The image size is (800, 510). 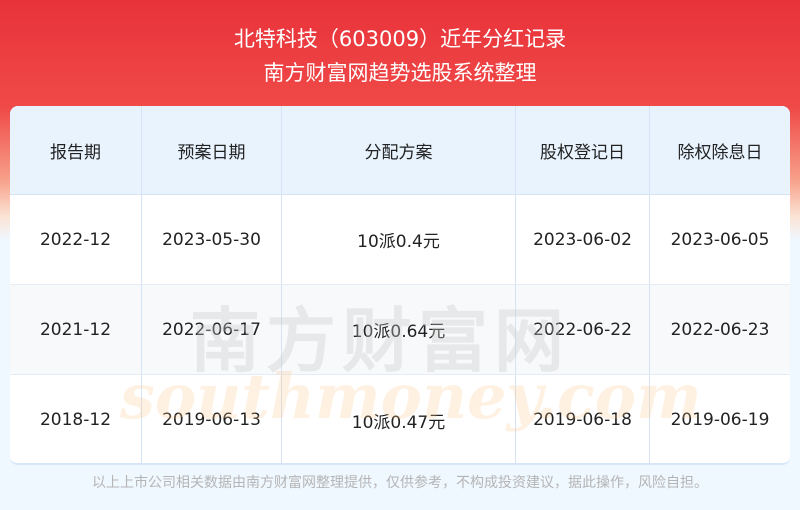 I want to click on column-header: 分配方案, so click(x=399, y=150).